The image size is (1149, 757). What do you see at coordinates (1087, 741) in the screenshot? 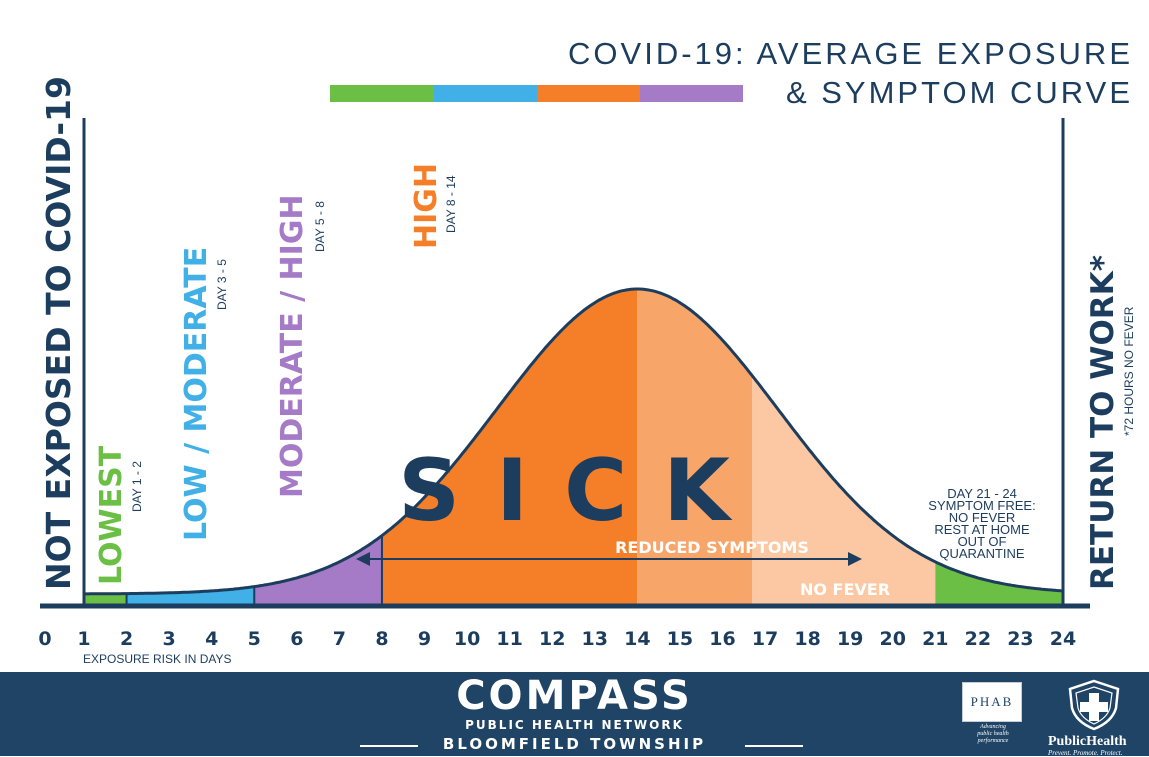
I see `public-health-wordmark: PublicHealth` at bounding box center [1087, 741].